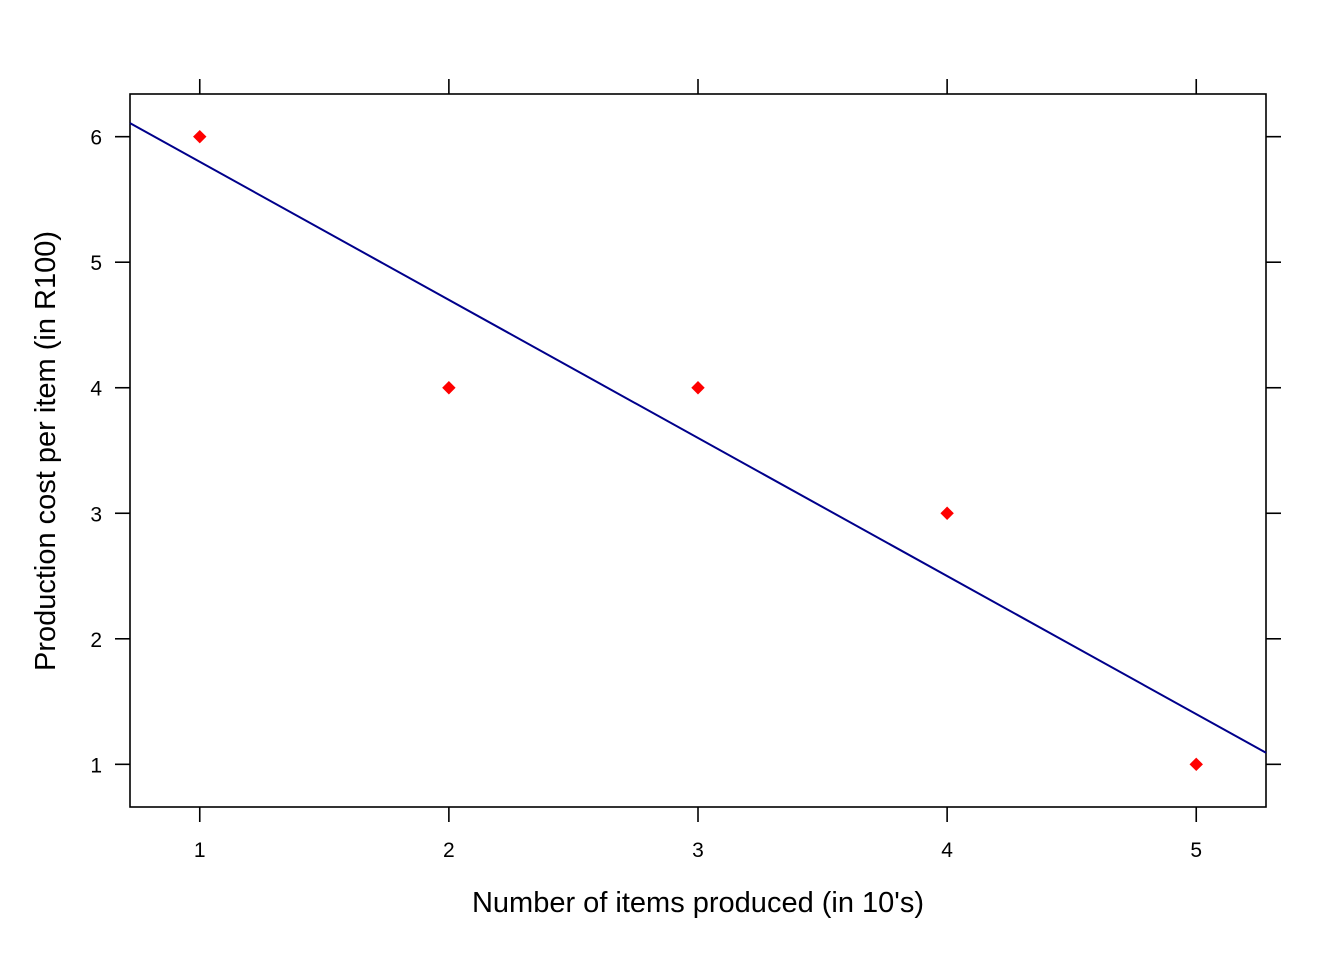 The width and height of the screenshot is (1344, 965). What do you see at coordinates (200, 850) in the screenshot?
I see `x-tick-label: 1` at bounding box center [200, 850].